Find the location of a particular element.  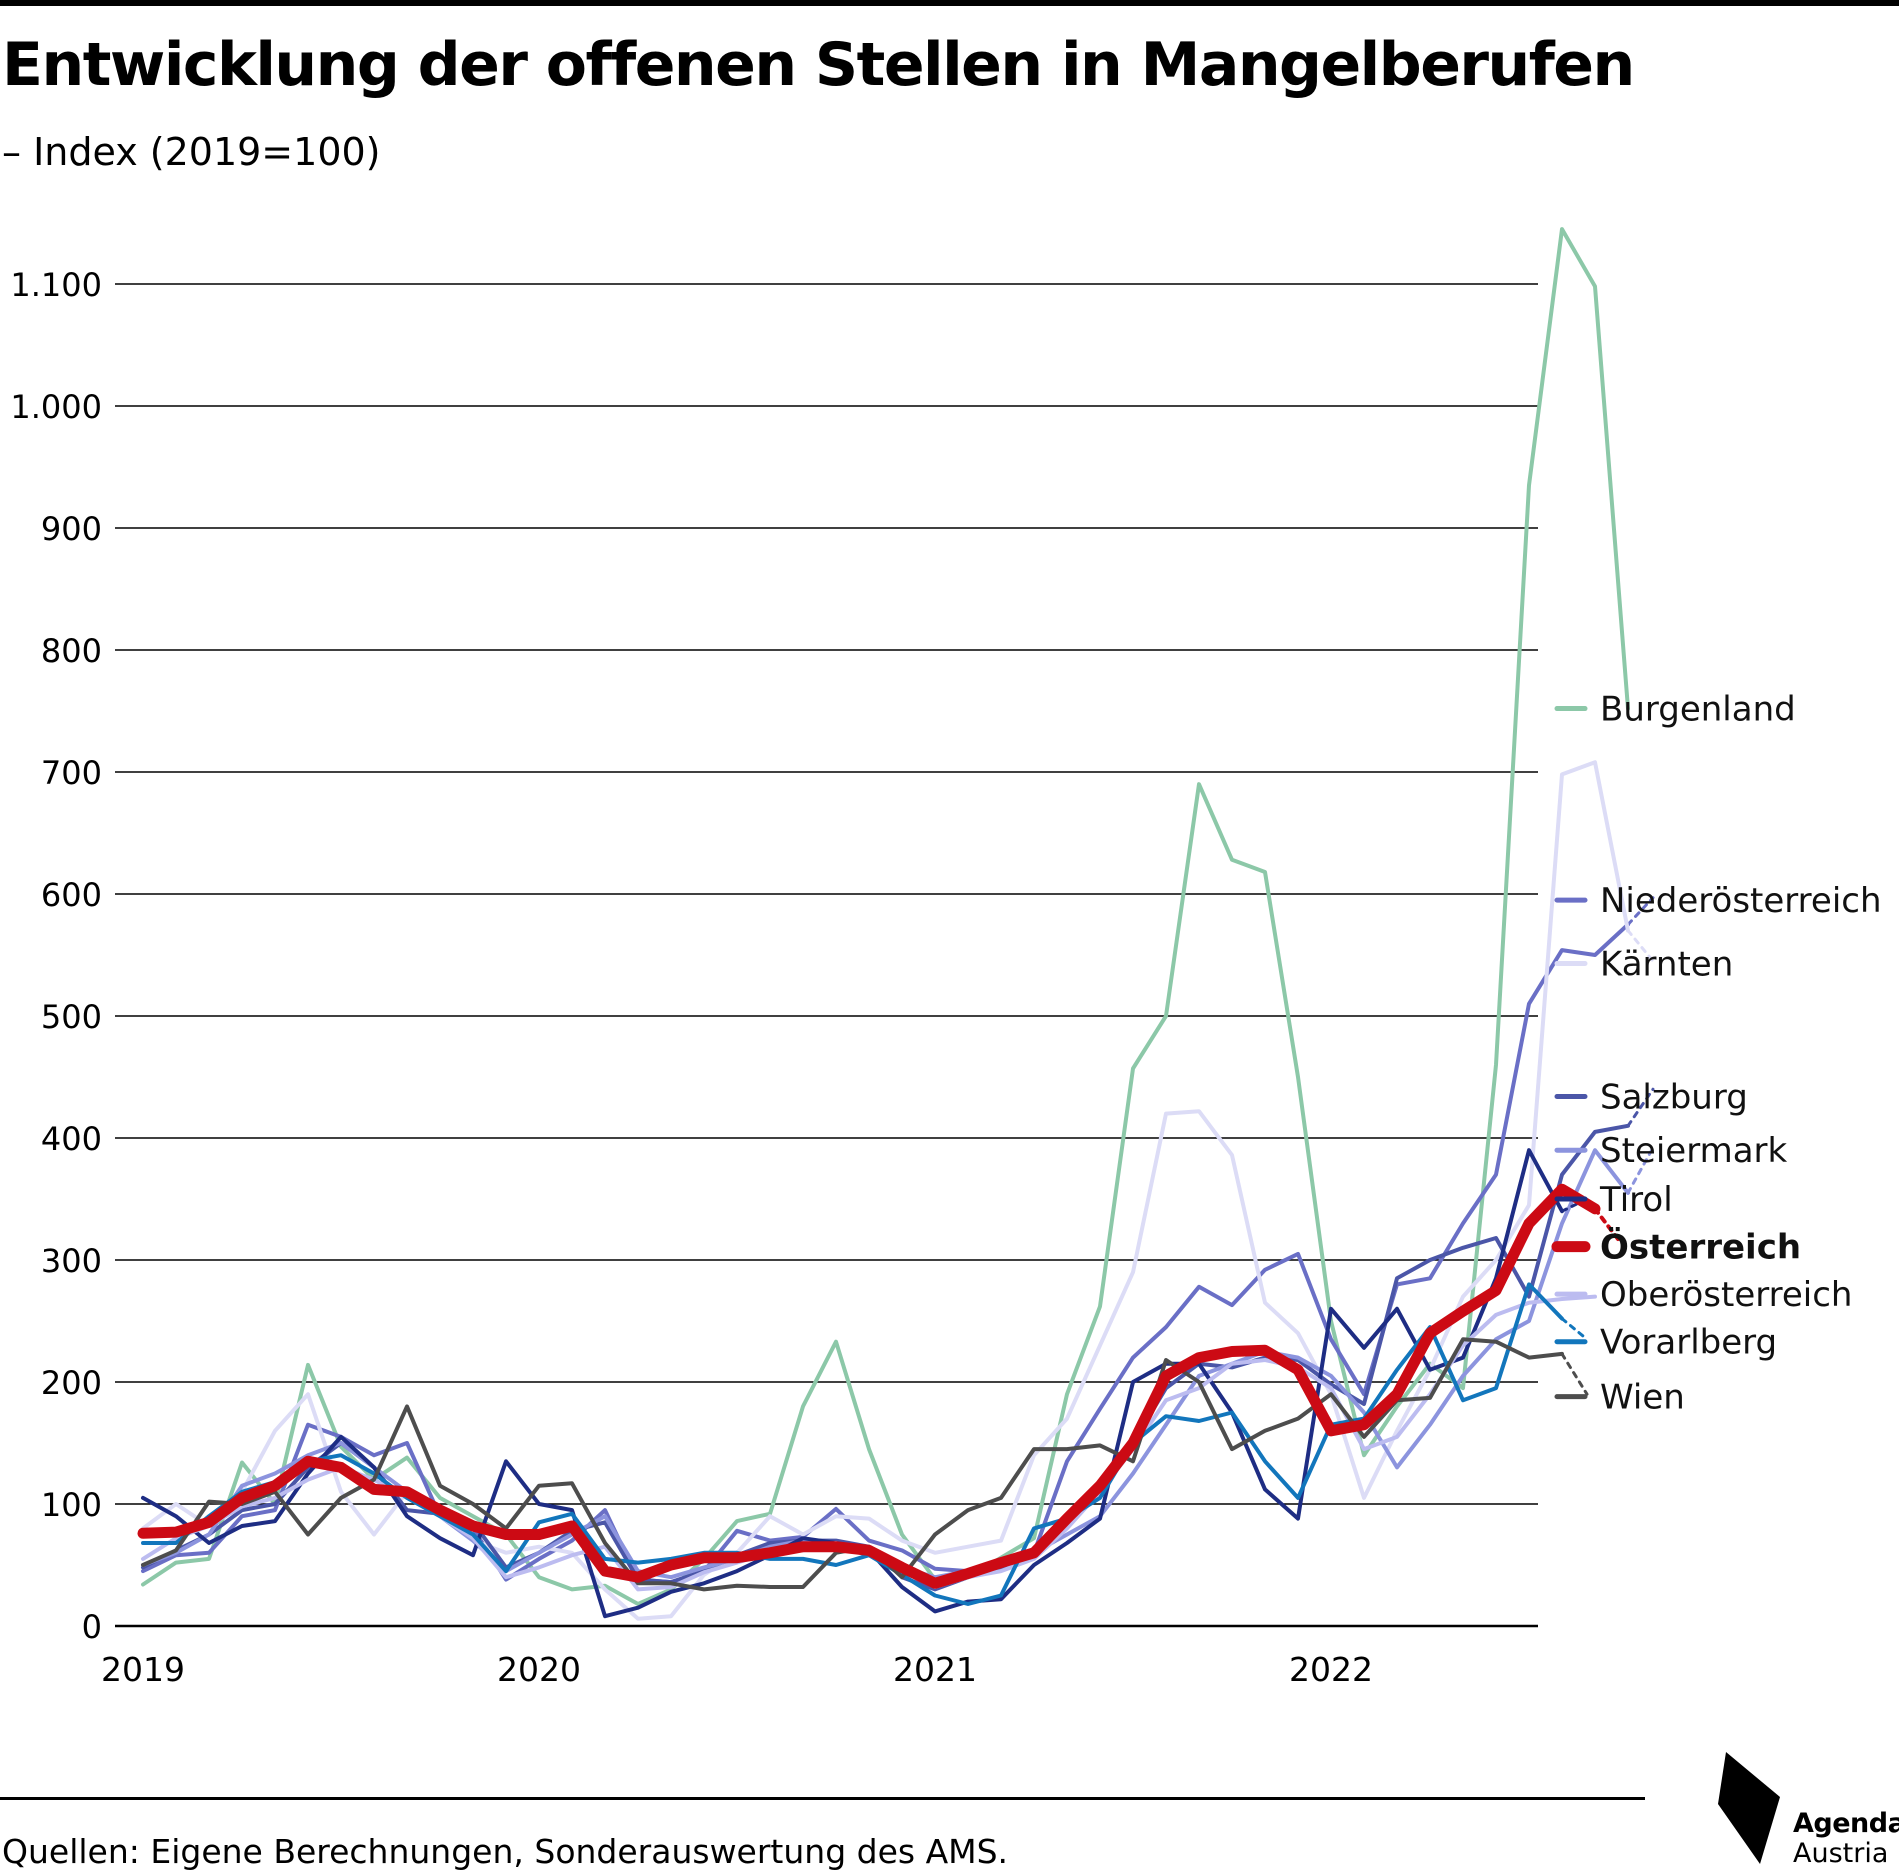

y-tick-label: 700 is located at coordinates (71, 773).